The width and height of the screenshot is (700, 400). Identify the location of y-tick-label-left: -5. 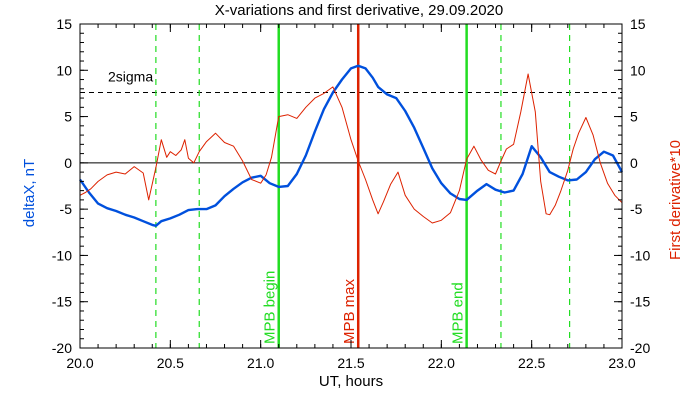
(66, 209).